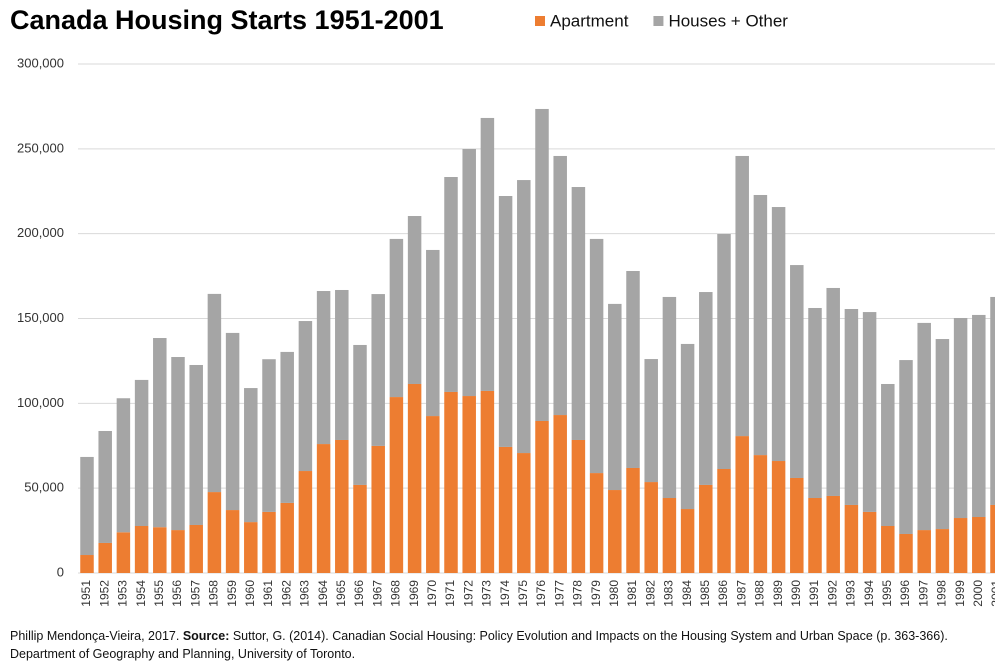  Describe the element at coordinates (377, 593) in the screenshot. I see `x-tick-label: 1967` at that location.